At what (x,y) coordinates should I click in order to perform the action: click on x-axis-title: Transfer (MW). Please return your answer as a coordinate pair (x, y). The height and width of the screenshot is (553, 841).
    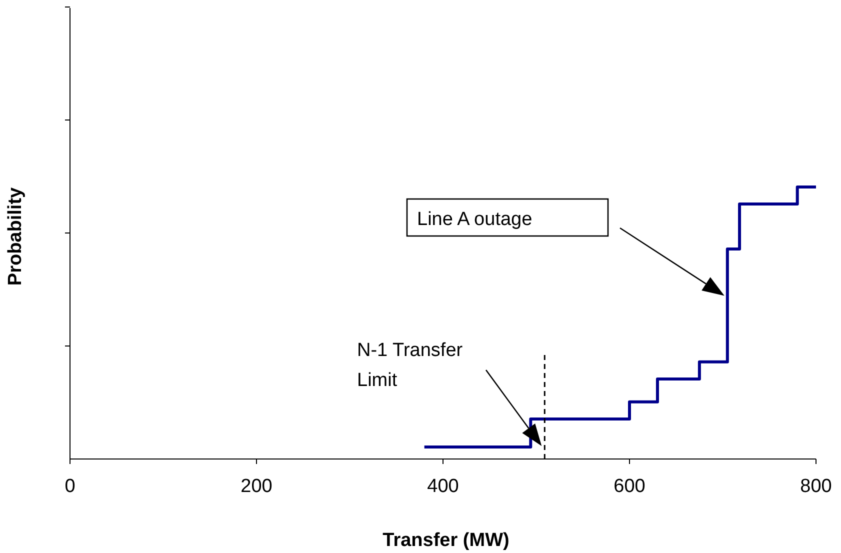
    Looking at the image, I should click on (446, 540).